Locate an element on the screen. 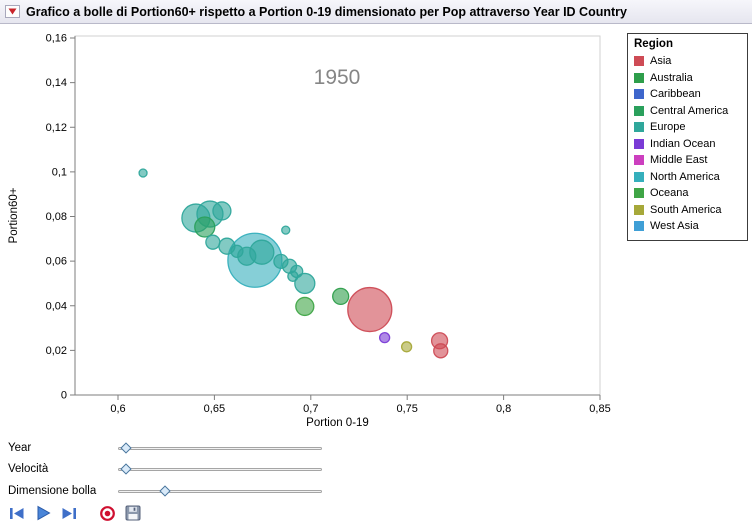 Image resolution: width=752 pixels, height=528 pixels. legend-item: West Asia is located at coordinates (687, 226).